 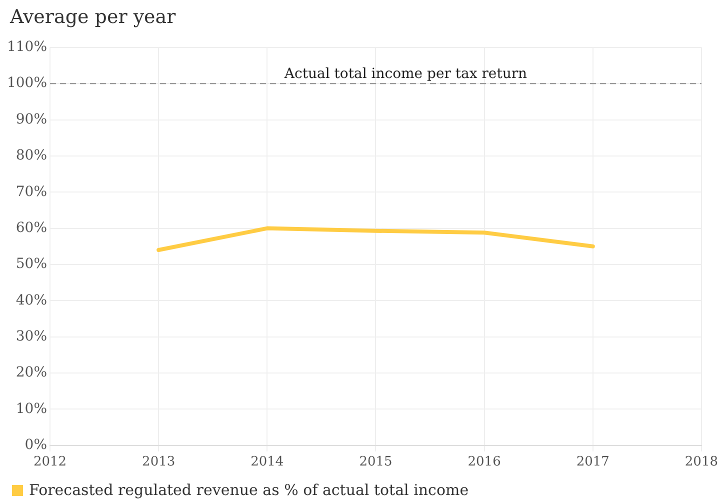 What do you see at coordinates (32, 336) in the screenshot?
I see `y-tick-label: 30%` at bounding box center [32, 336].